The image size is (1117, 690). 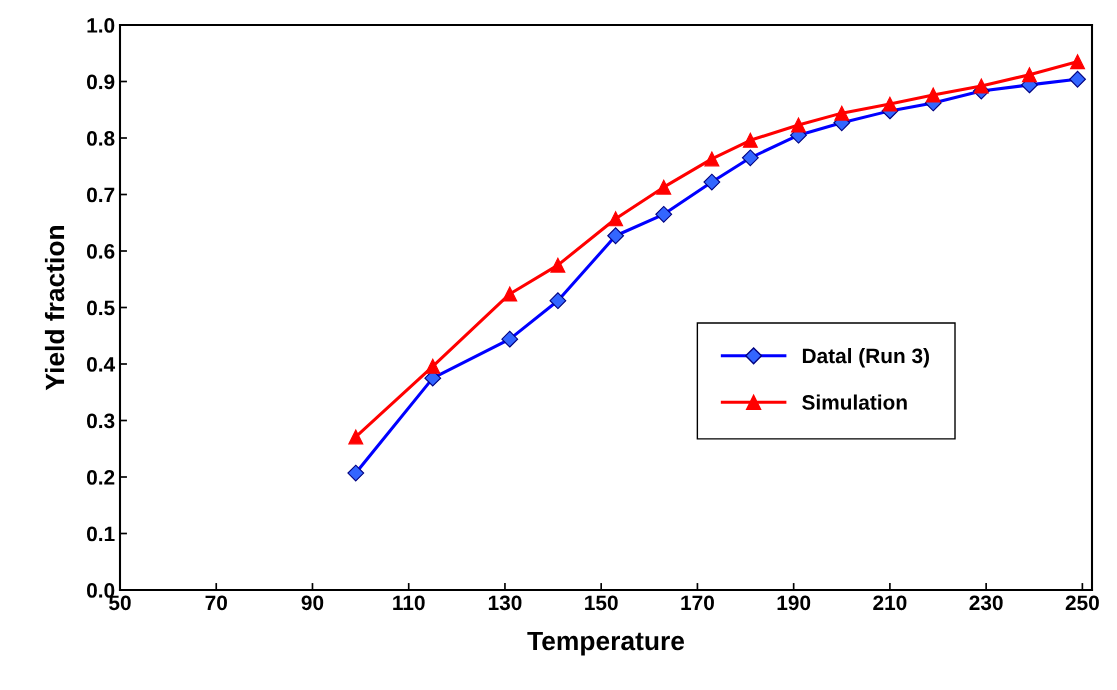 I want to click on x-tick-label: 90, so click(x=312, y=603).